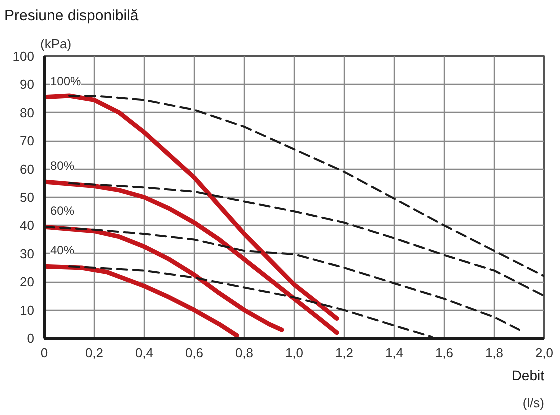 Image resolution: width=560 pixels, height=415 pixels. Describe the element at coordinates (344, 353) in the screenshot. I see `x-tick-label: 1,2` at that location.